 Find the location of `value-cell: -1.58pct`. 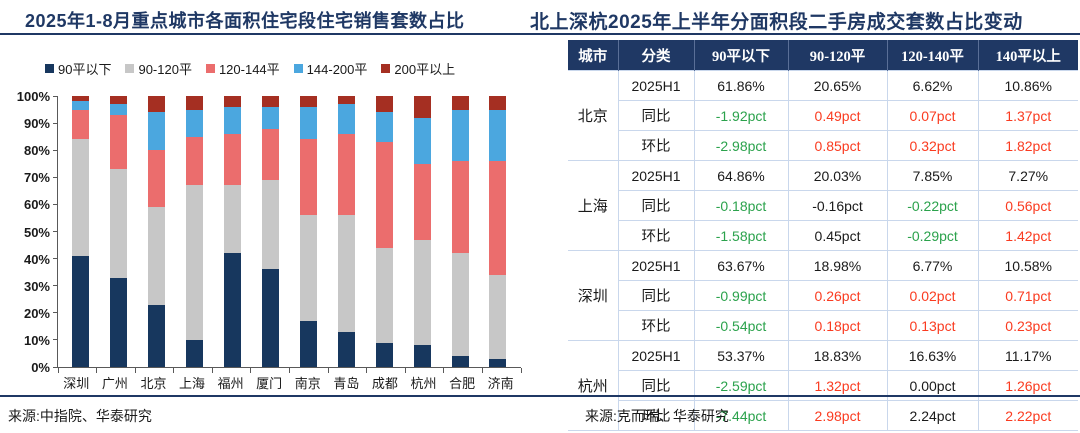

value-cell: -1.58pct is located at coordinates (741, 235).